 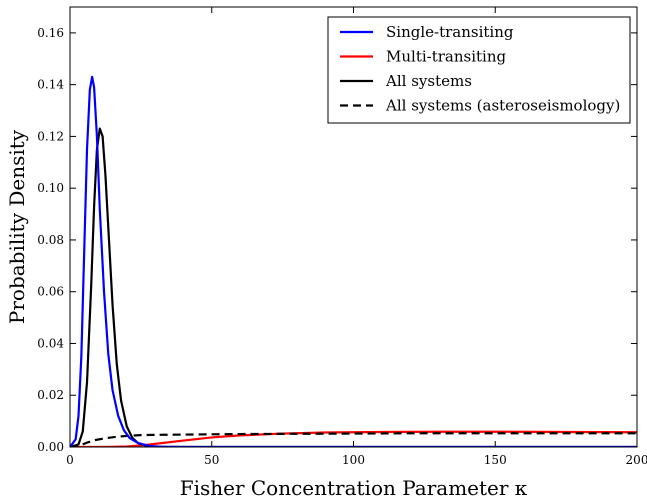 What do you see at coordinates (495, 460) in the screenshot?
I see `x-tick-label: 150` at bounding box center [495, 460].